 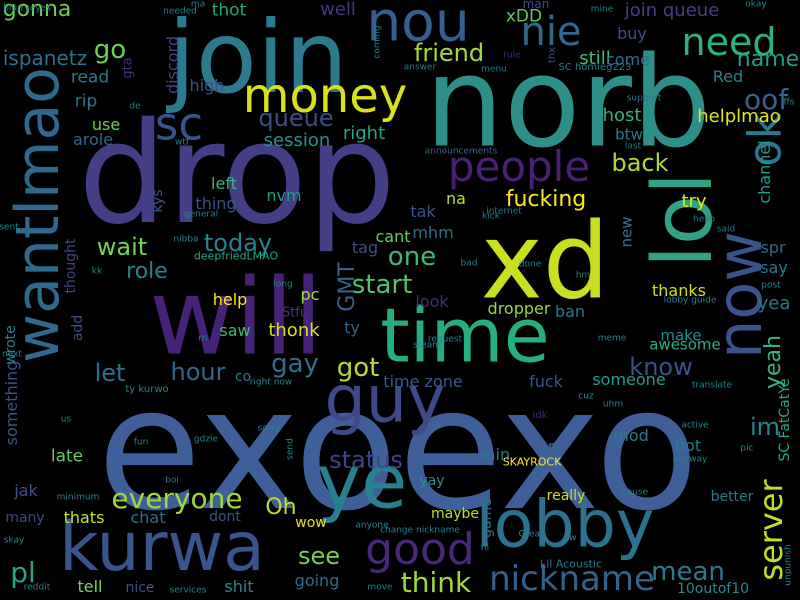 I want to click on cloud-word: Lil Acoustic, so click(x=571, y=564).